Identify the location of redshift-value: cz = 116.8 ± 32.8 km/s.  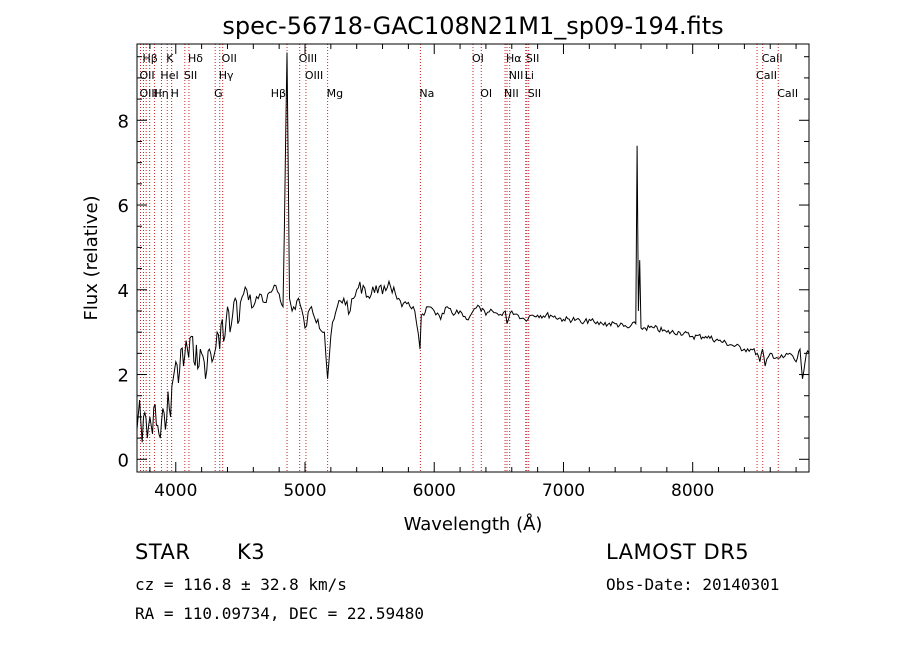
(241, 584).